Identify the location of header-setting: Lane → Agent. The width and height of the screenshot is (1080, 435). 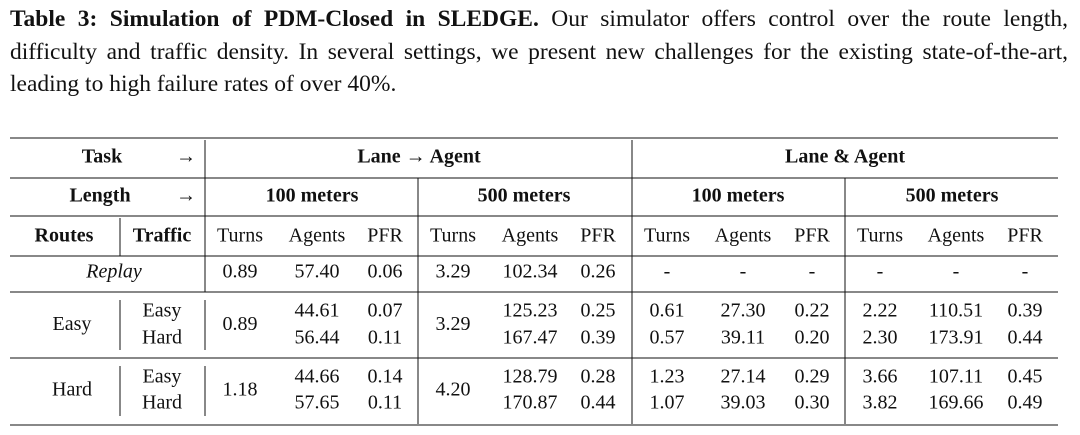
(419, 157).